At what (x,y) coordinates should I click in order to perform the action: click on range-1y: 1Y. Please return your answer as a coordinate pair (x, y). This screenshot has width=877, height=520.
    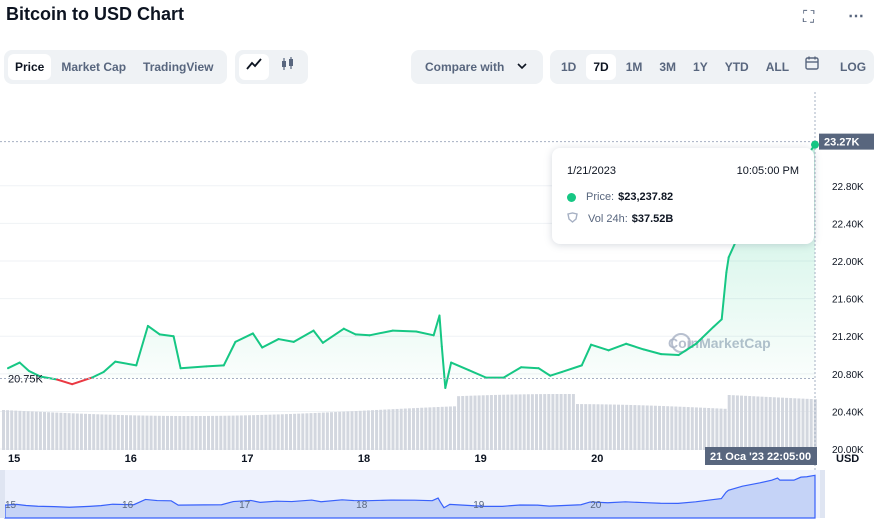
    Looking at the image, I should click on (700, 67).